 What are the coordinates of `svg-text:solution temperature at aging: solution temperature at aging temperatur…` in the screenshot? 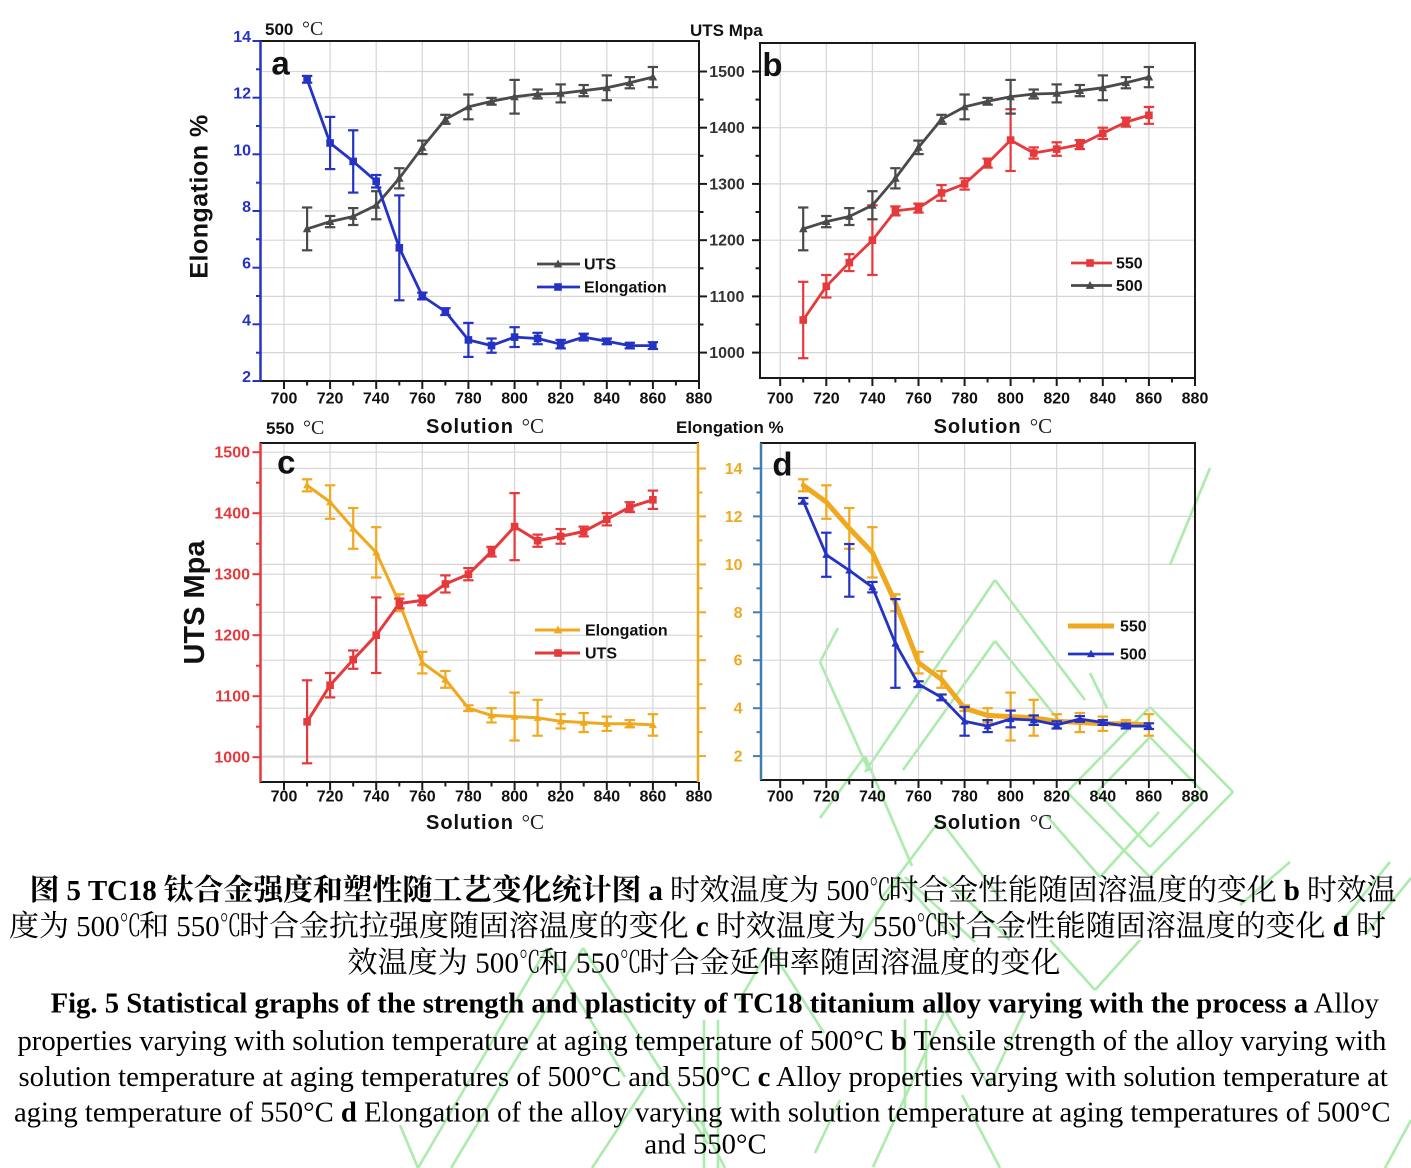 It's located at (703, 1077).